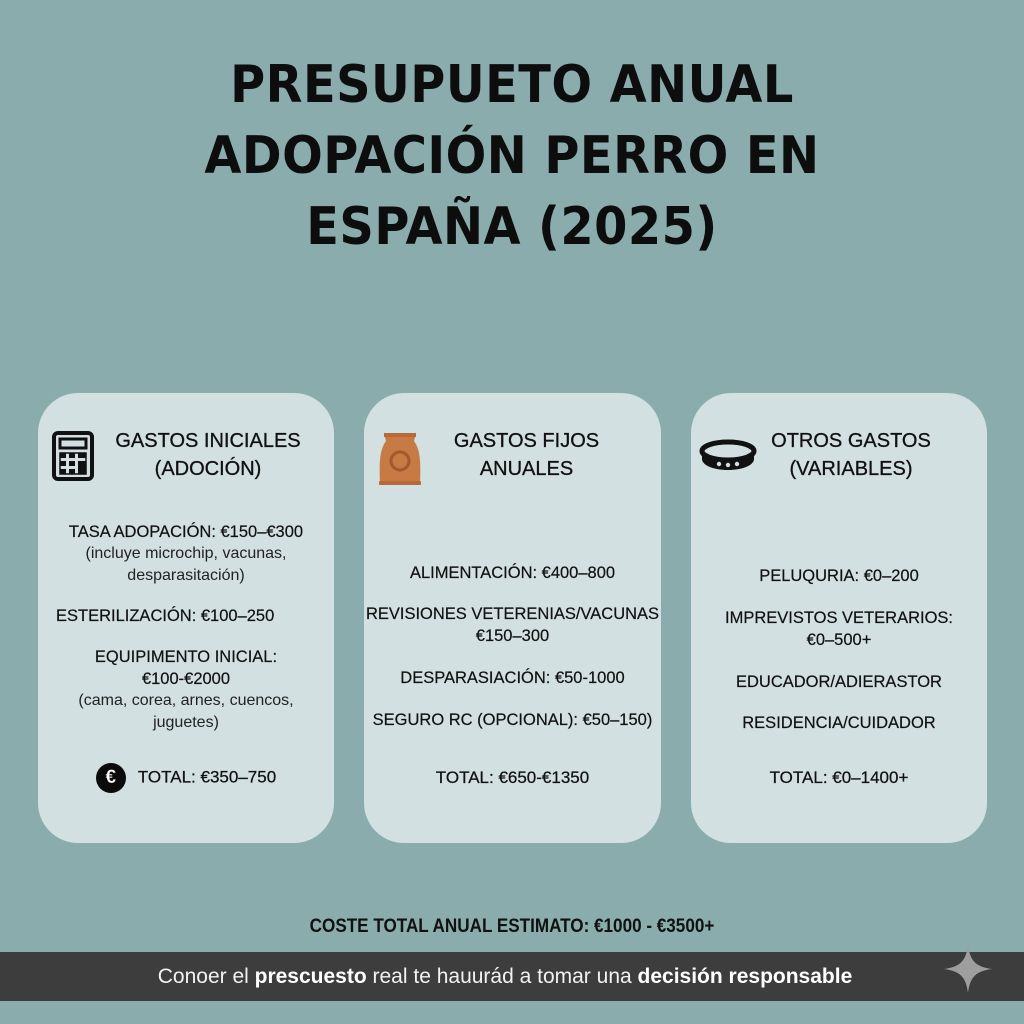 The height and width of the screenshot is (1024, 1024). Describe the element at coordinates (208, 441) in the screenshot. I see `card-title-line-1: GASTOS INICIALES` at that location.